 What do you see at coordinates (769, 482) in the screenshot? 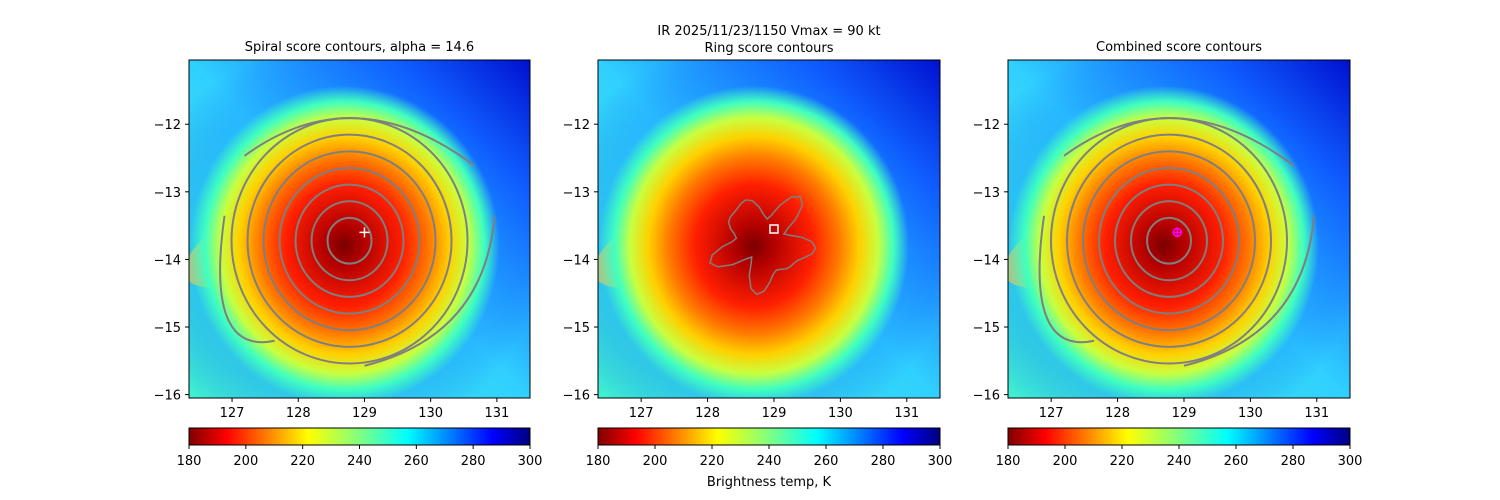
I see `colorbar-label: Brightness temp, K` at bounding box center [769, 482].